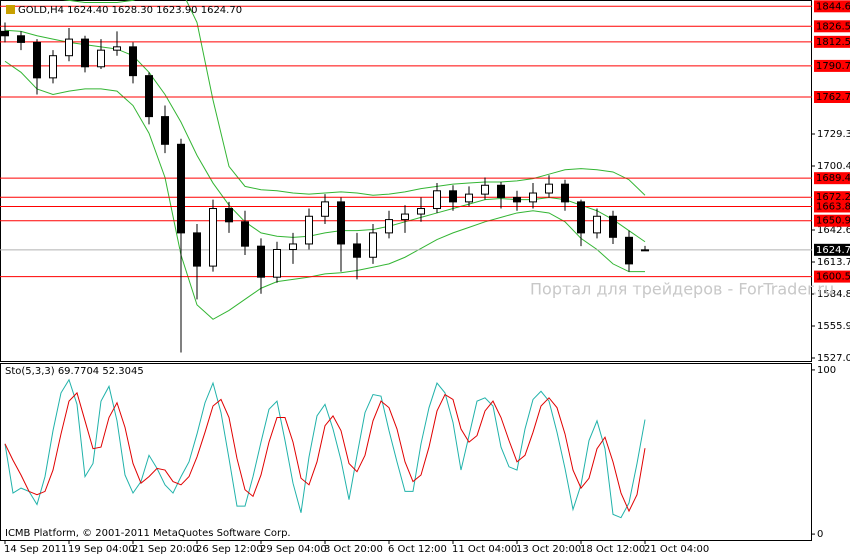 This screenshot has height=558, width=850. I want to click on level-label: 1826.57, so click(833, 26).